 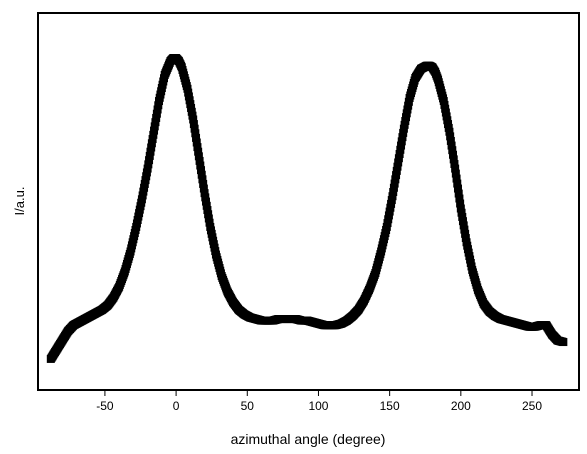 I want to click on x-tick-label: 200, so click(x=461, y=406).